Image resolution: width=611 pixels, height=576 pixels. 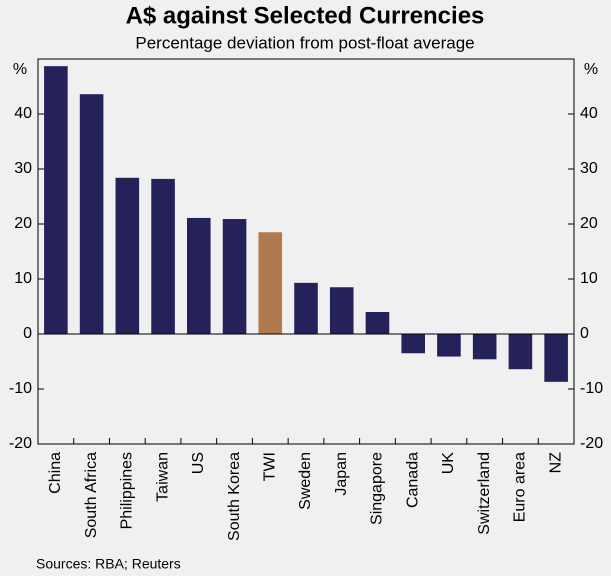 I want to click on x-tick-label: TWI, so click(x=269, y=466).